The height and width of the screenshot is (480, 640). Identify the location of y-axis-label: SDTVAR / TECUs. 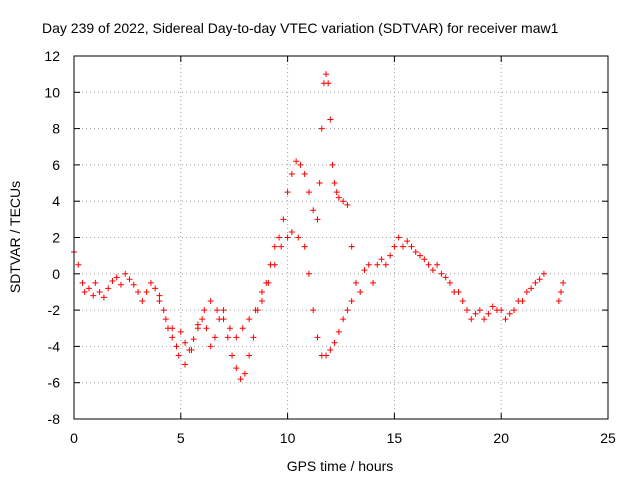
(15, 237).